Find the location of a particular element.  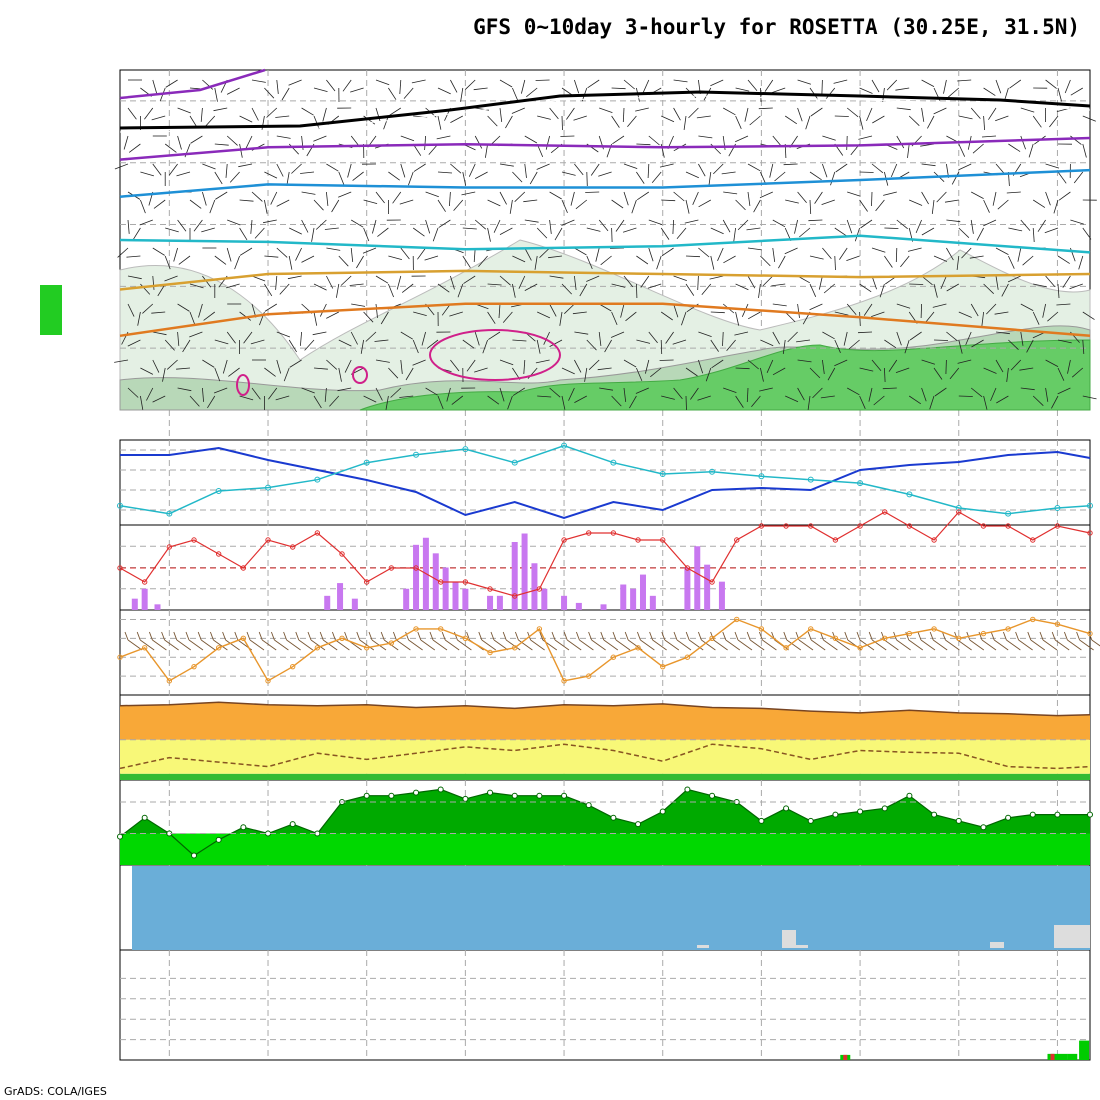

cloud-gap is located at coordinates (802, 946).